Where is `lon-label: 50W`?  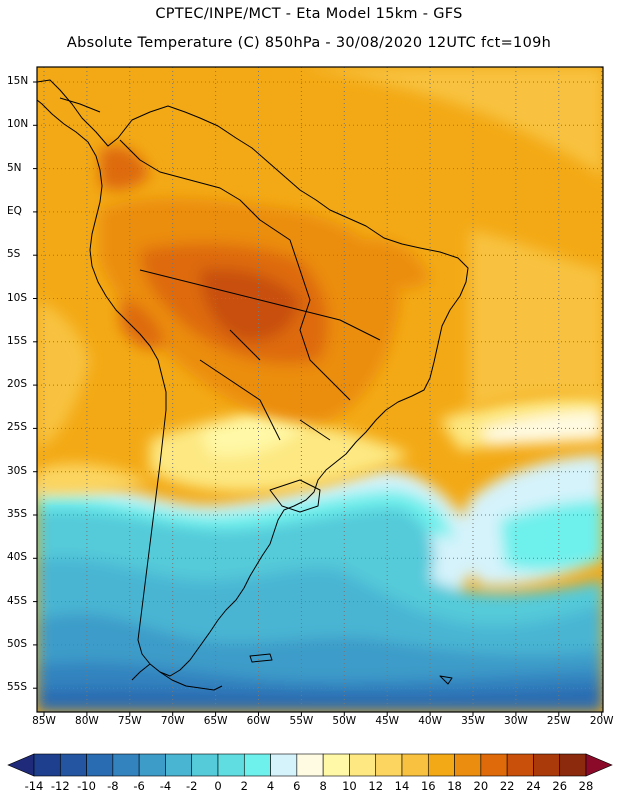 lon-label: 50W is located at coordinates (344, 721).